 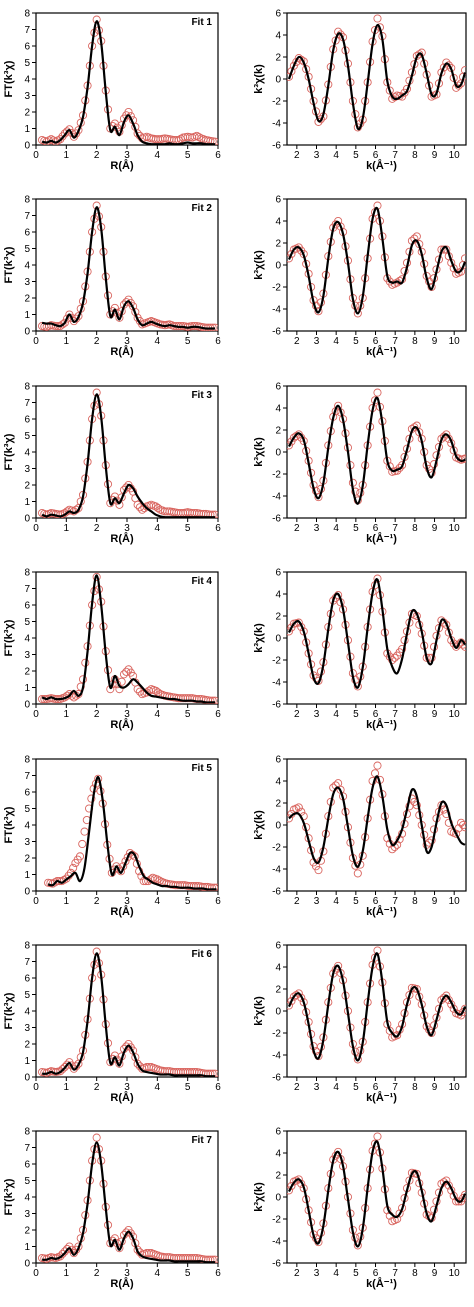 What do you see at coordinates (395, 1273) in the screenshot?
I see `x-tick-label: 7` at bounding box center [395, 1273].